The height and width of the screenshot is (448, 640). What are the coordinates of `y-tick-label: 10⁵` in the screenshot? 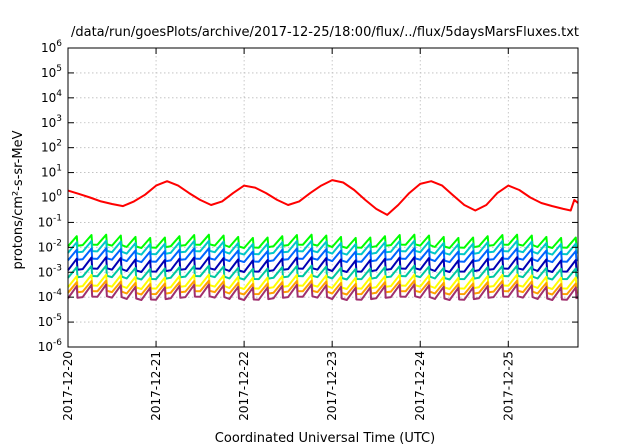 It's located at (51, 72).